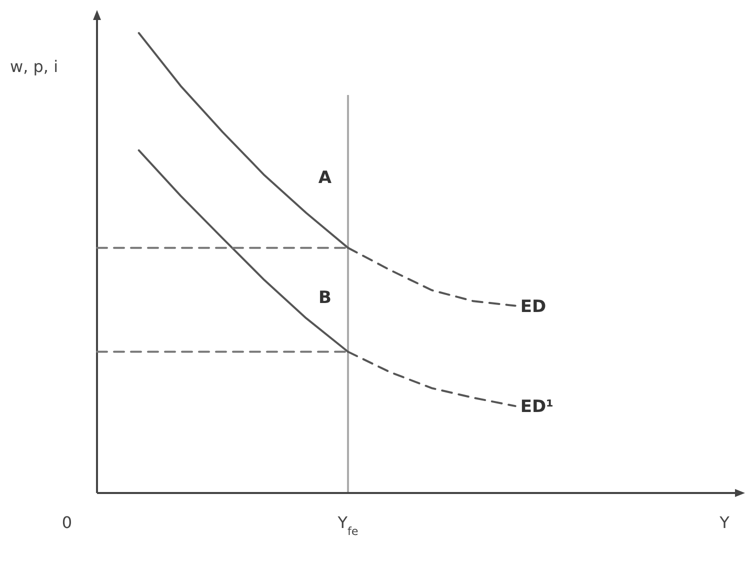 The image size is (752, 566). Describe the element at coordinates (325, 298) in the screenshot. I see `annotation: B` at that location.